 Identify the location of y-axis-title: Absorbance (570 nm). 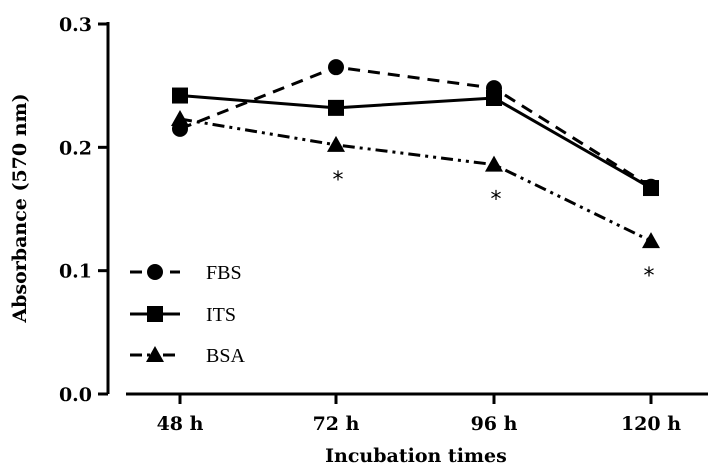
(20, 208).